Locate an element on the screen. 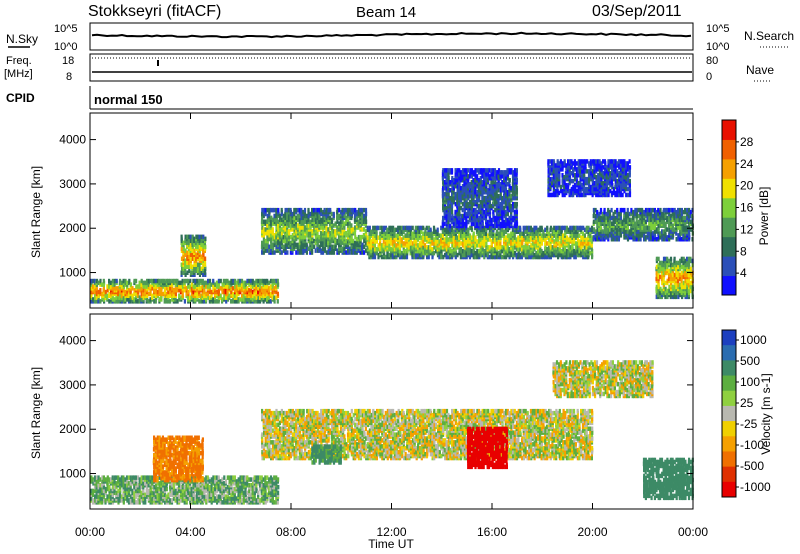 This screenshot has width=800, height=554. velocity-ytick-3: 4000 is located at coordinates (72, 341).